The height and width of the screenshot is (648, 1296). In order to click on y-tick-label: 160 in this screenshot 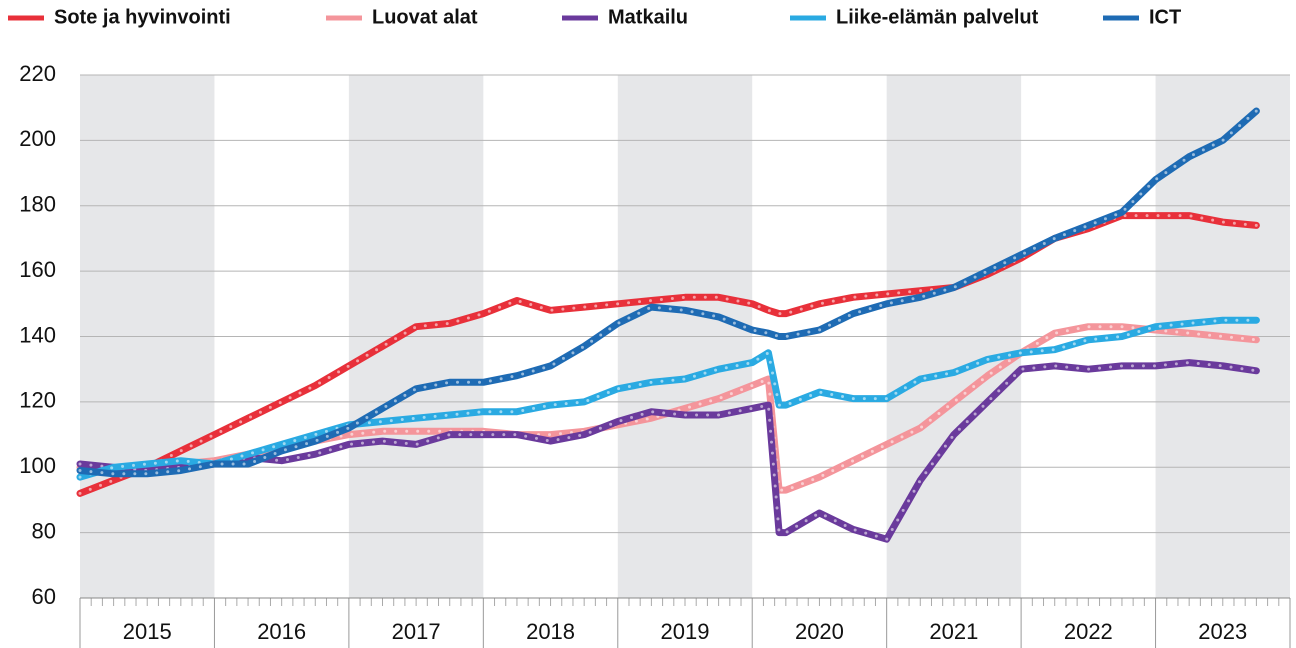, I will do `click(37, 269)`.